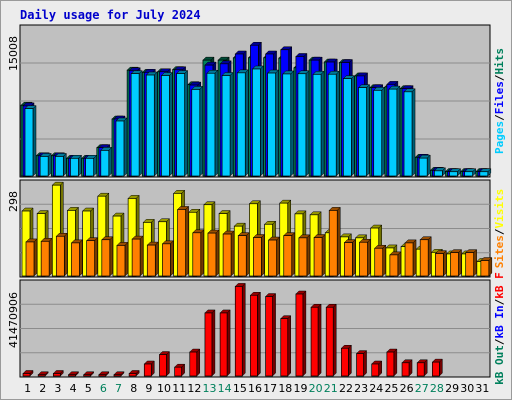 Image resolution: width=512 pixels, height=400 pixels. What do you see at coordinates (391, 388) in the screenshot?
I see `x-tick-label-day-25: 25` at bounding box center [391, 388].